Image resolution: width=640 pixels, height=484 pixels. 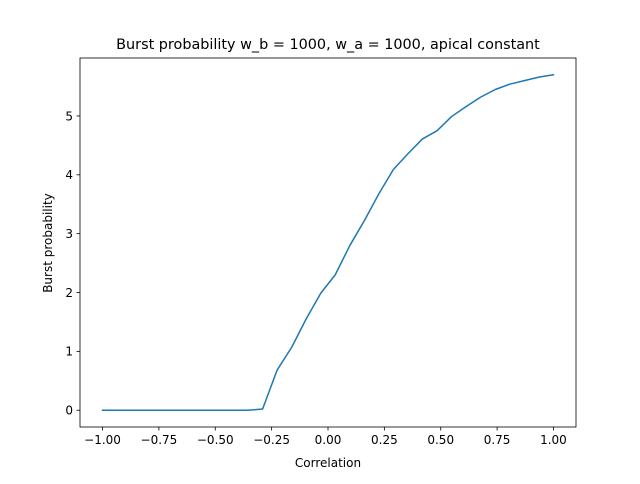 What do you see at coordinates (69, 293) in the screenshot?
I see `y-tick-label: 2` at bounding box center [69, 293].